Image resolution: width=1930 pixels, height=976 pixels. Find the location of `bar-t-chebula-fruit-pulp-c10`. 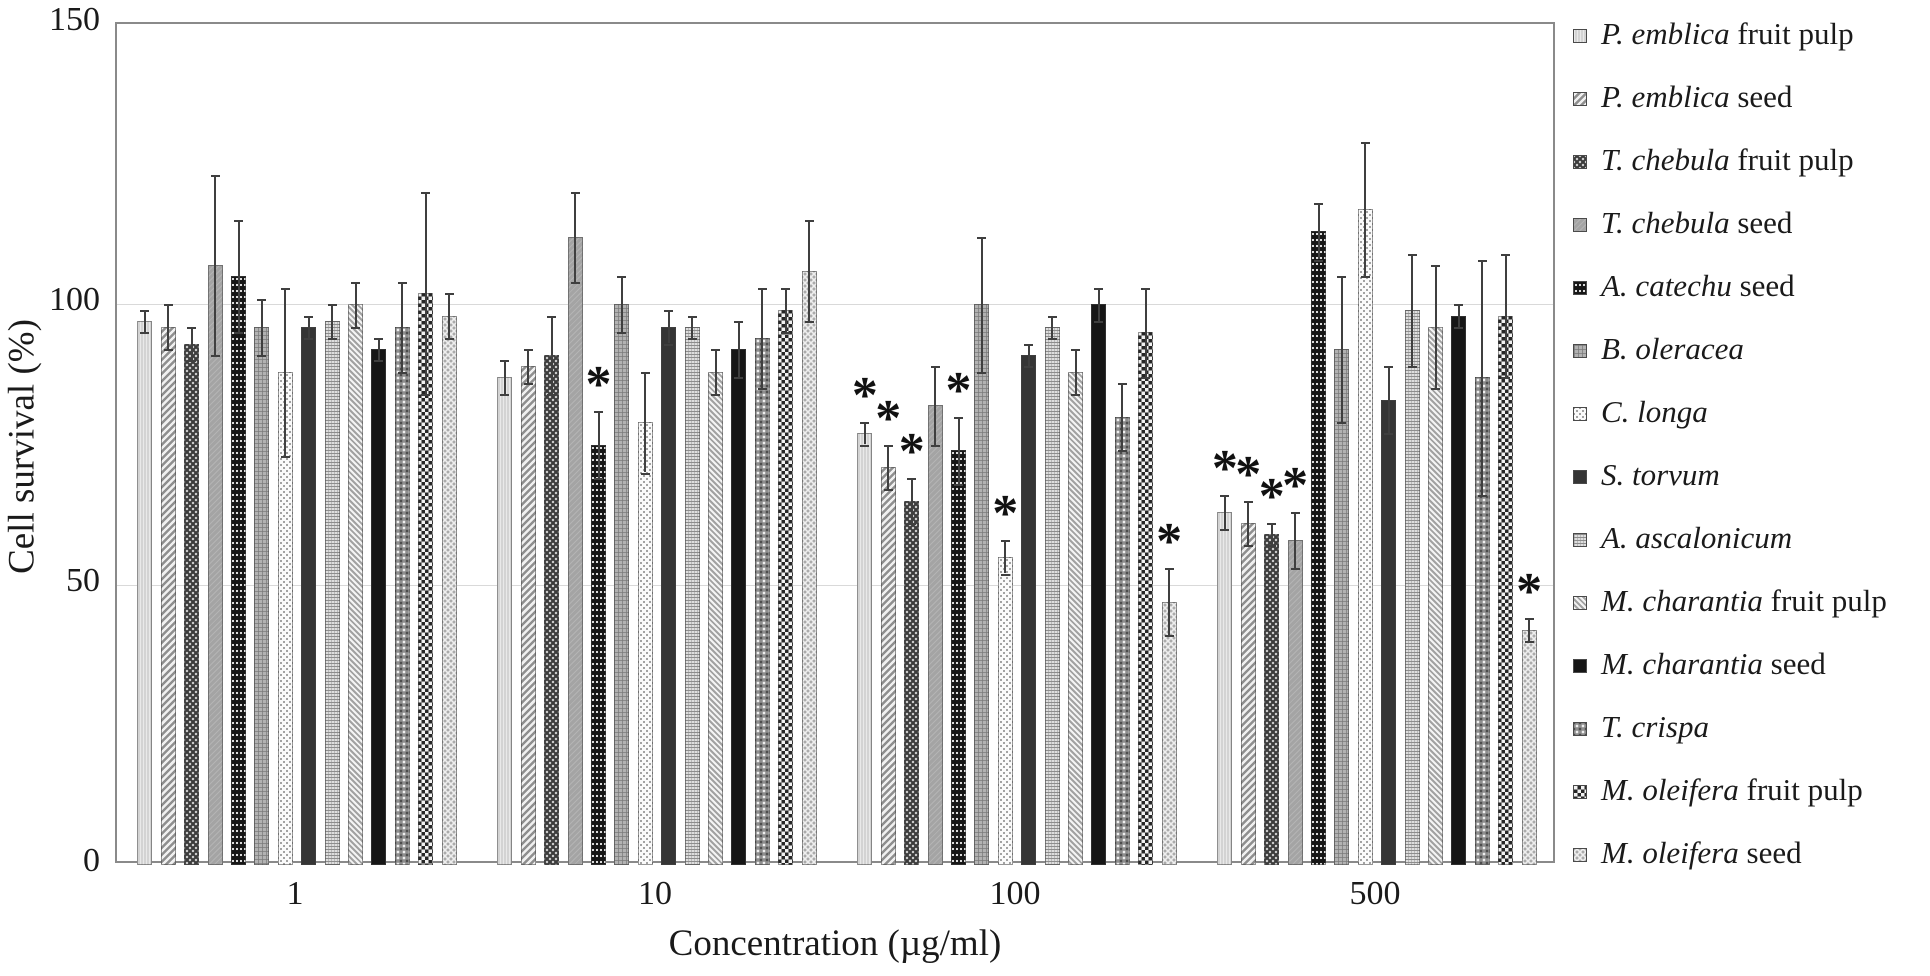

bar-t-chebula-fruit-pulp-c10 is located at coordinates (552, 609).